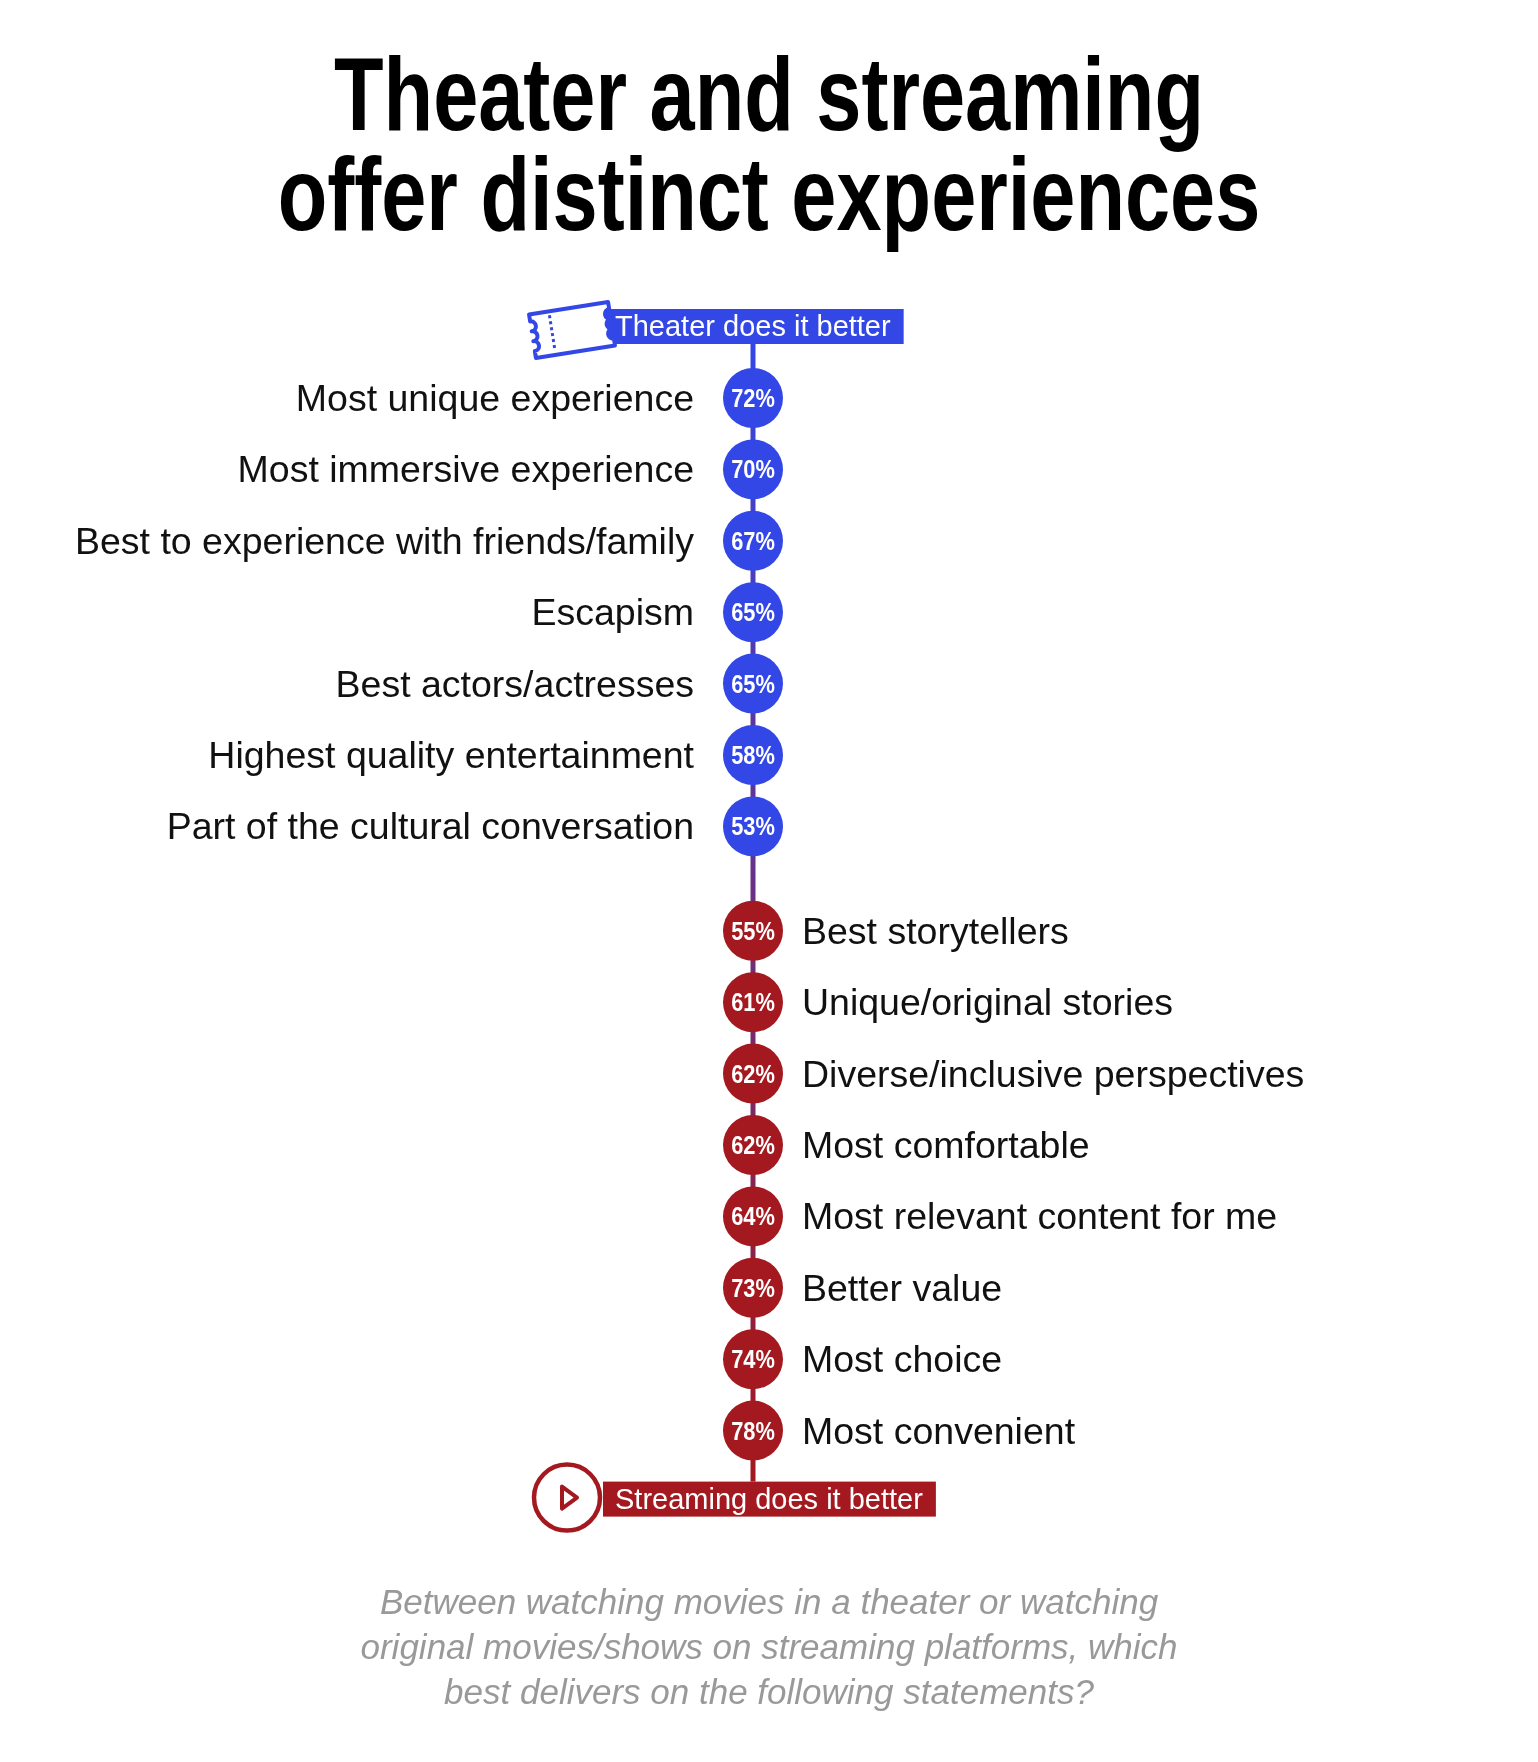 The height and width of the screenshot is (1762, 1538). Describe the element at coordinates (430, 826) in the screenshot. I see `category-label: Part of the cultural conversation` at that location.